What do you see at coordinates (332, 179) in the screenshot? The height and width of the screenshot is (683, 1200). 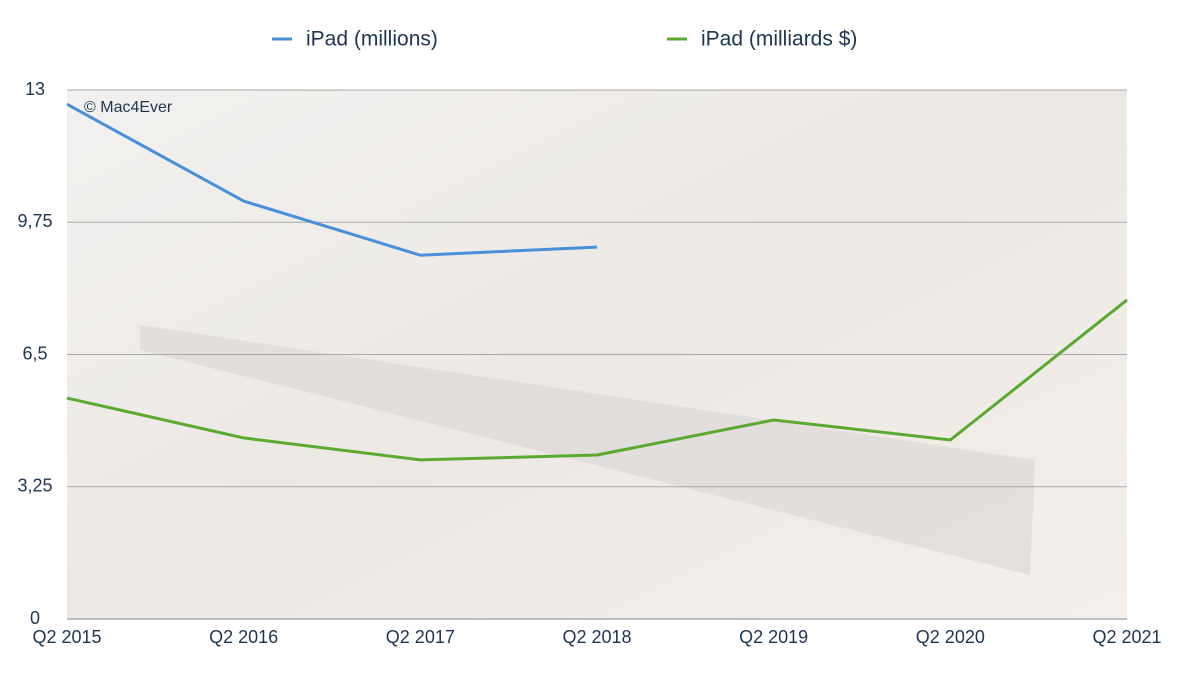 I see `series-line` at bounding box center [332, 179].